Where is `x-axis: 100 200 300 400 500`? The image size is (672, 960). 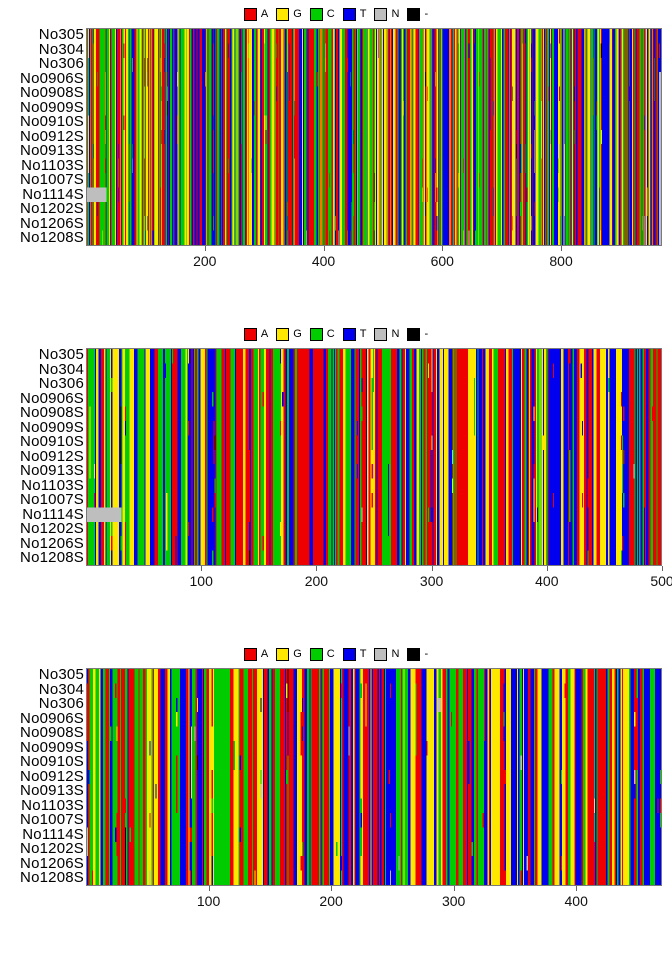
x-axis: 100 200 300 400 500 is located at coordinates (379, 581).